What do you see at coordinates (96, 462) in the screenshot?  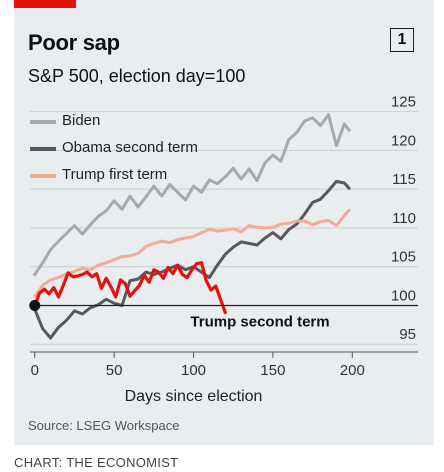 I see `chart-credit: CHART: THE ECONOMIST` at bounding box center [96, 462].